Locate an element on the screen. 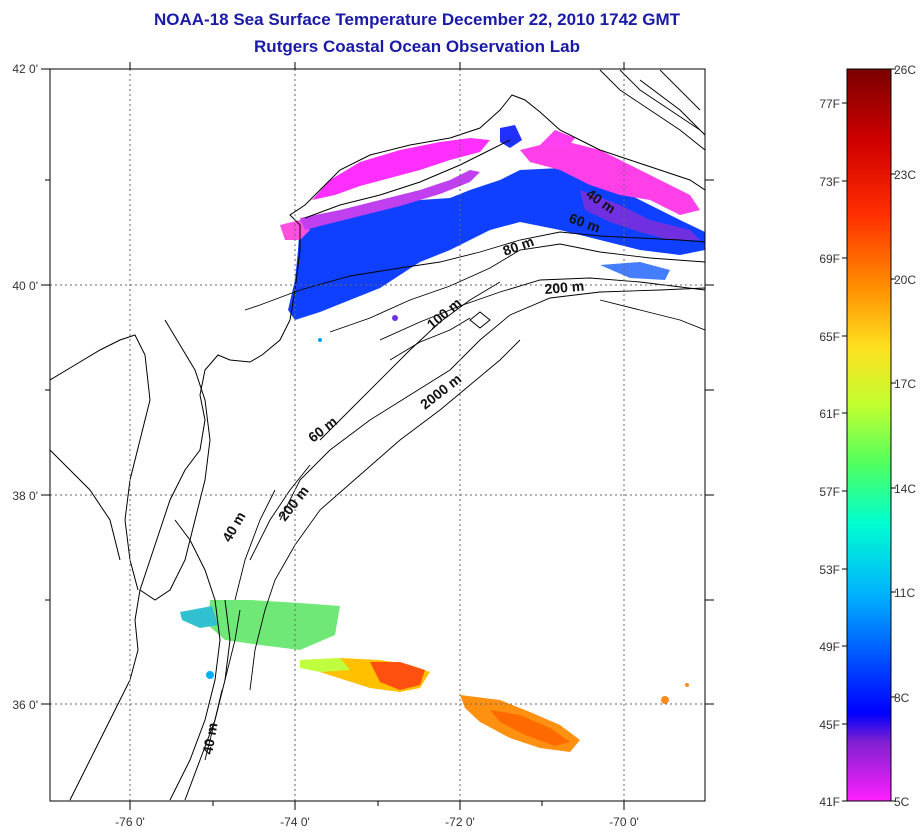 This screenshot has width=920, height=832. lon-tick-label: -72 0' is located at coordinates (460, 822).